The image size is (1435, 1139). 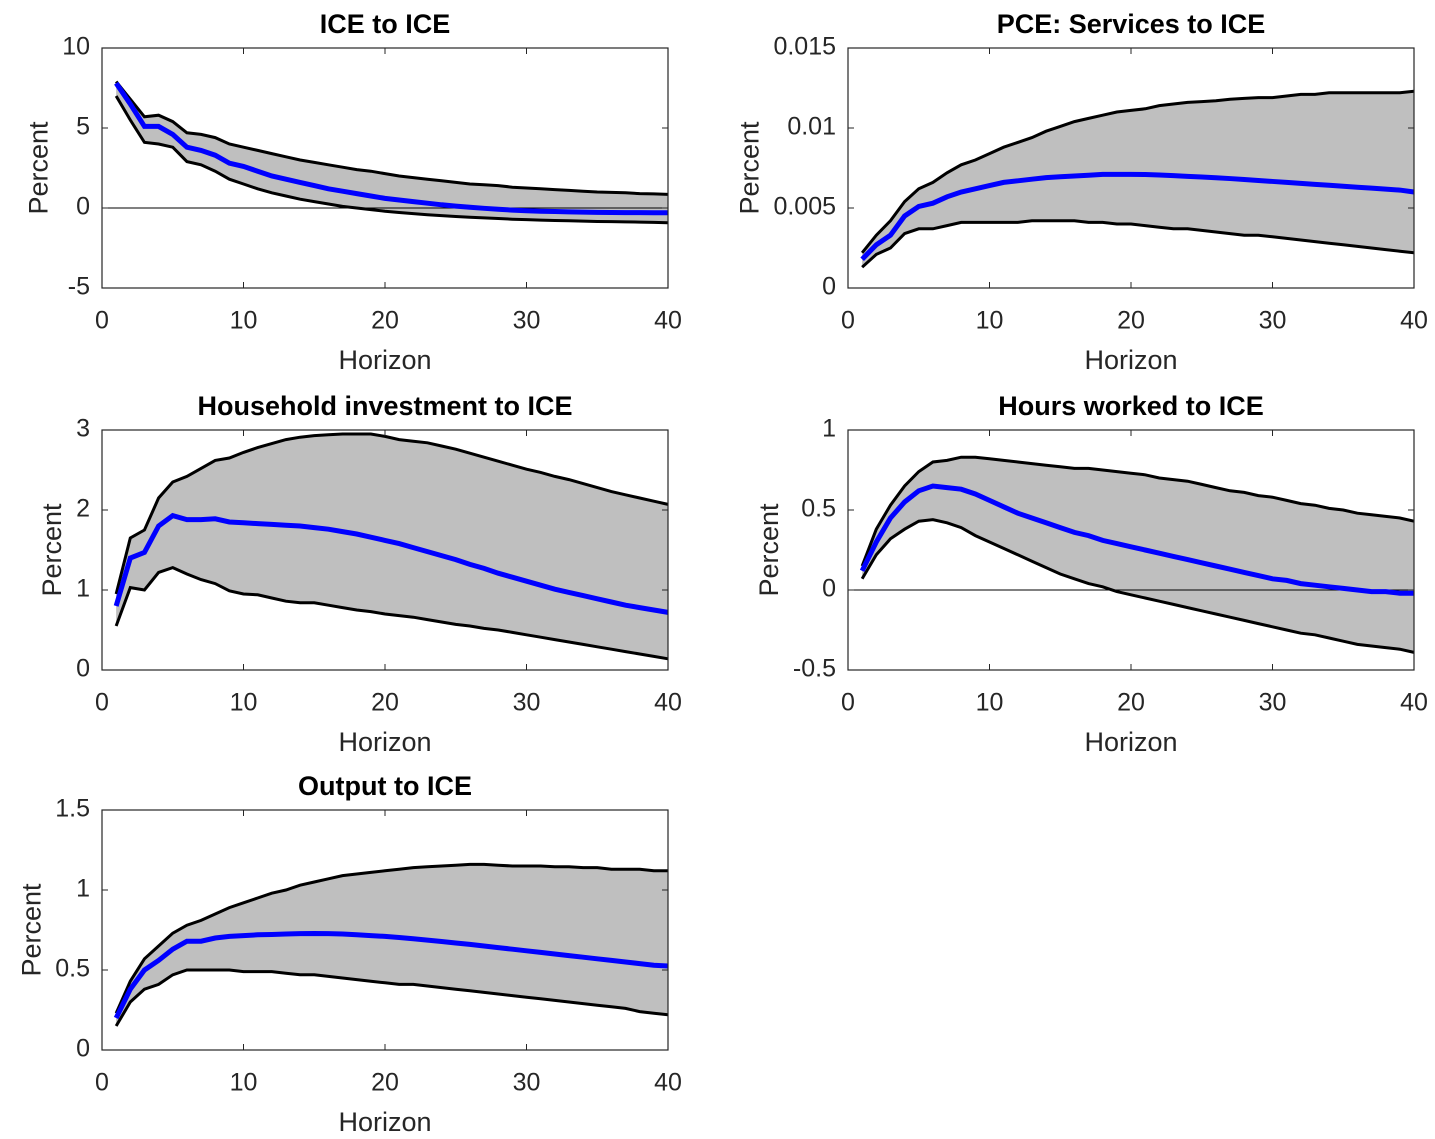 I want to click on y-tick-label: 10, so click(x=76, y=47).